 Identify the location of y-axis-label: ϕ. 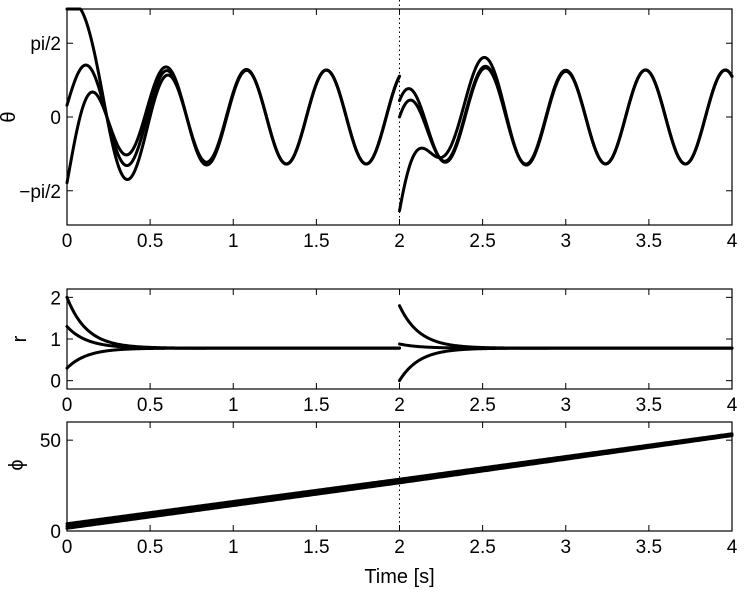
(17, 464).